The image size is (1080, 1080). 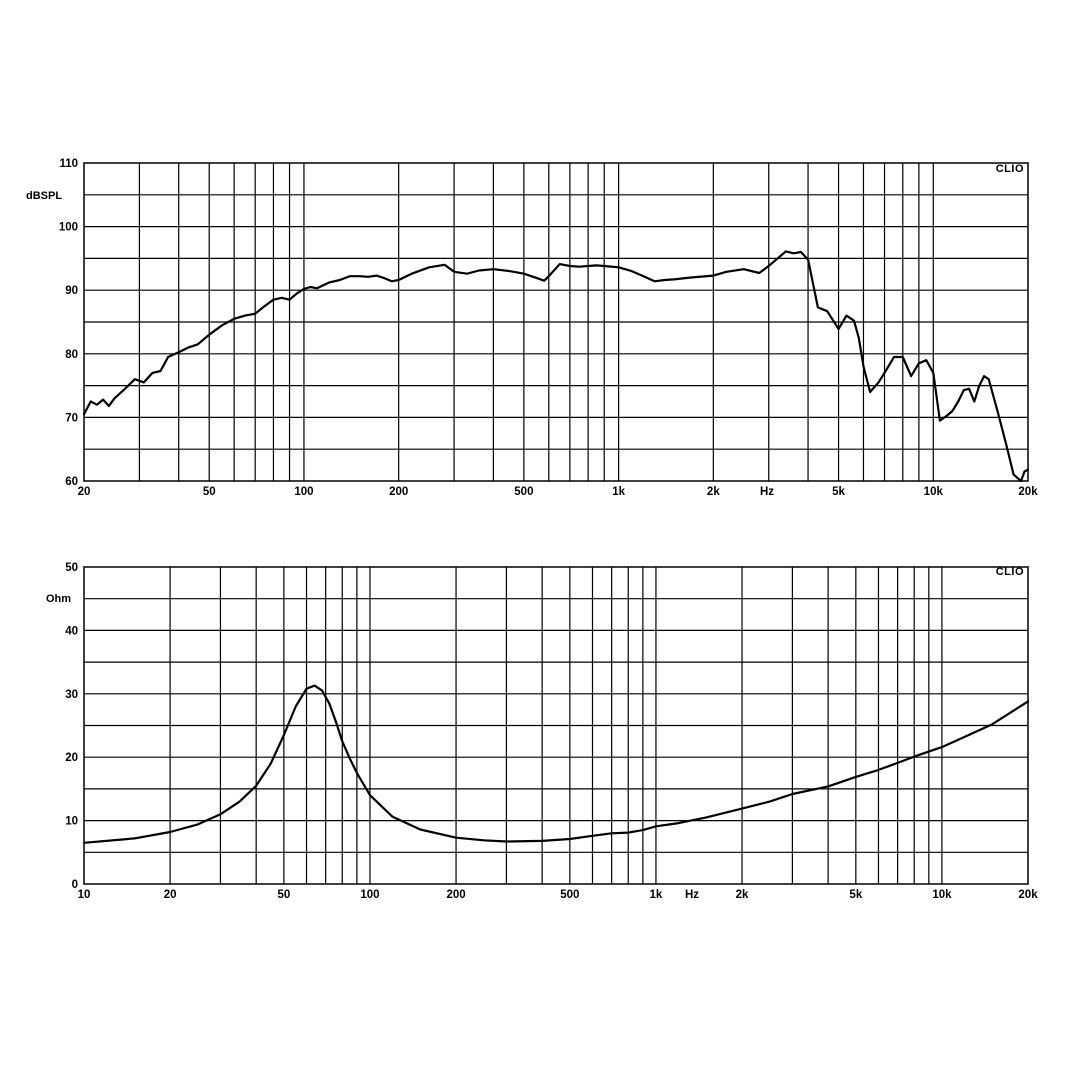 What do you see at coordinates (44, 196) in the screenshot?
I see `spl-ylabel: dBSPL` at bounding box center [44, 196].